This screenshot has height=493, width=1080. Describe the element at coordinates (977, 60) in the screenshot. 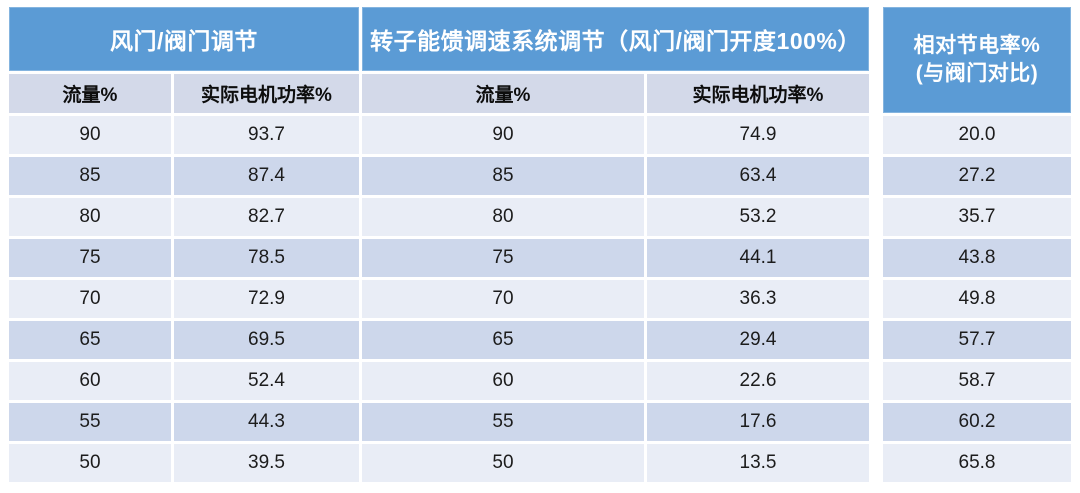

I see `header-relative-saving-rate: 相对节电率% (与阀门对比)` at that location.